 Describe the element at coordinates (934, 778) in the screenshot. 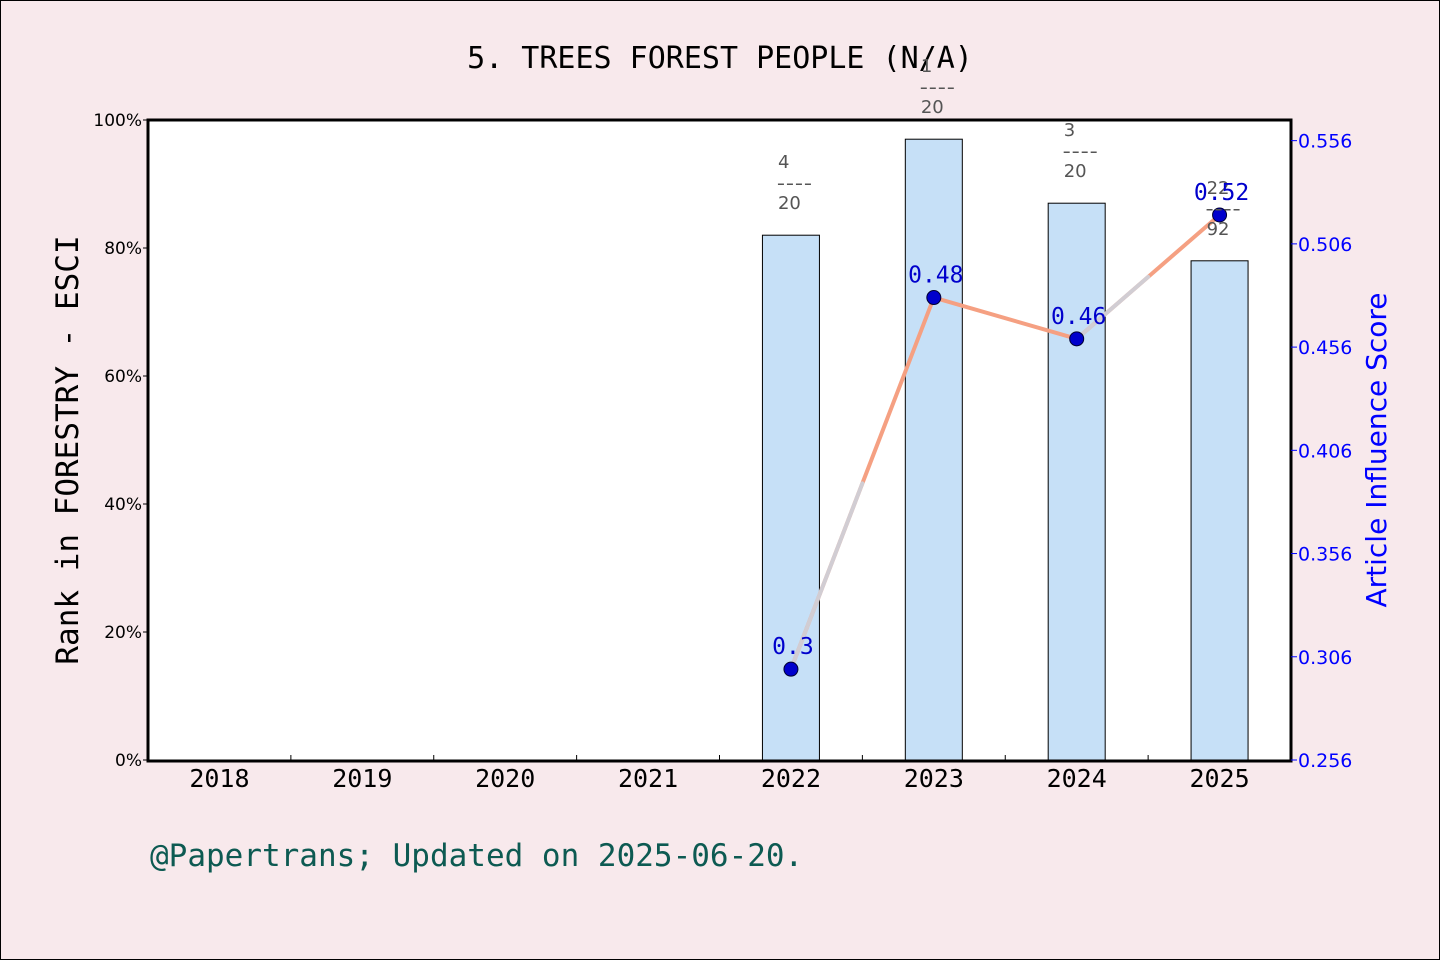

I see `x-tick-label: 2023` at that location.